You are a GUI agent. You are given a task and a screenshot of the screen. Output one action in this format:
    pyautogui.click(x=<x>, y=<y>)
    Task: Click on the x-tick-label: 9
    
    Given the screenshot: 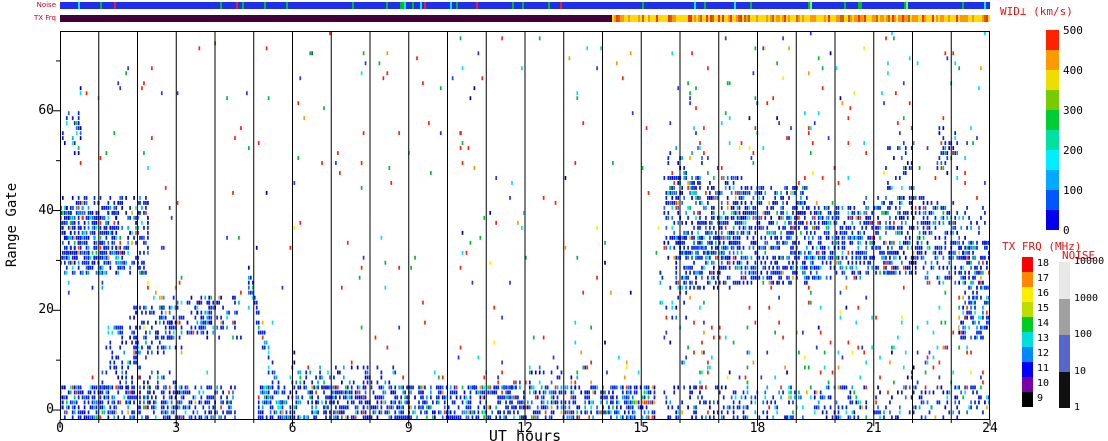 What is the action you would take?
    pyautogui.click(x=408, y=428)
    